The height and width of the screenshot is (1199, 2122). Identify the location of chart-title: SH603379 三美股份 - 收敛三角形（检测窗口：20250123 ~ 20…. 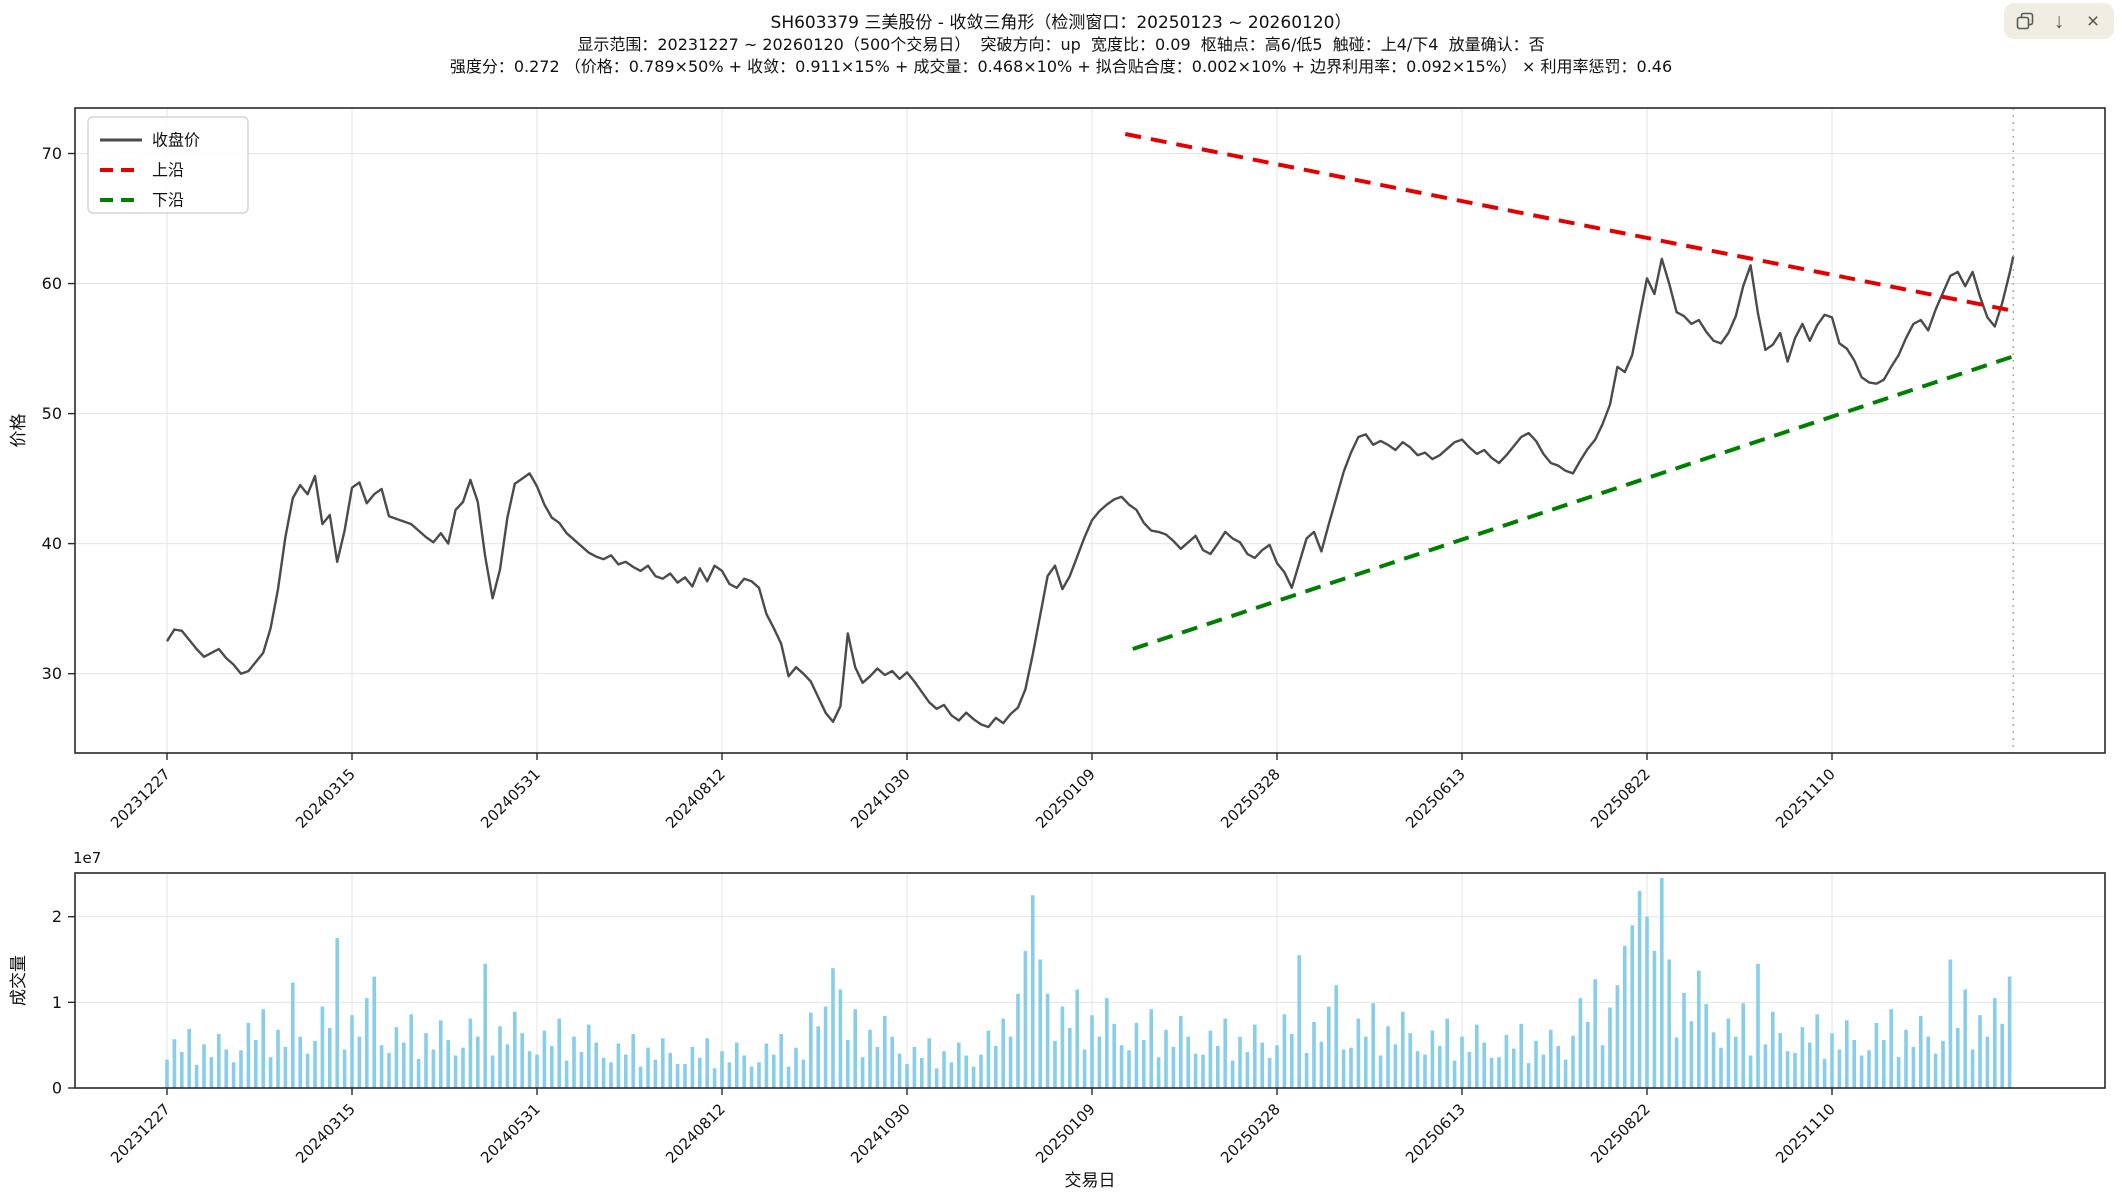
(1061, 23).